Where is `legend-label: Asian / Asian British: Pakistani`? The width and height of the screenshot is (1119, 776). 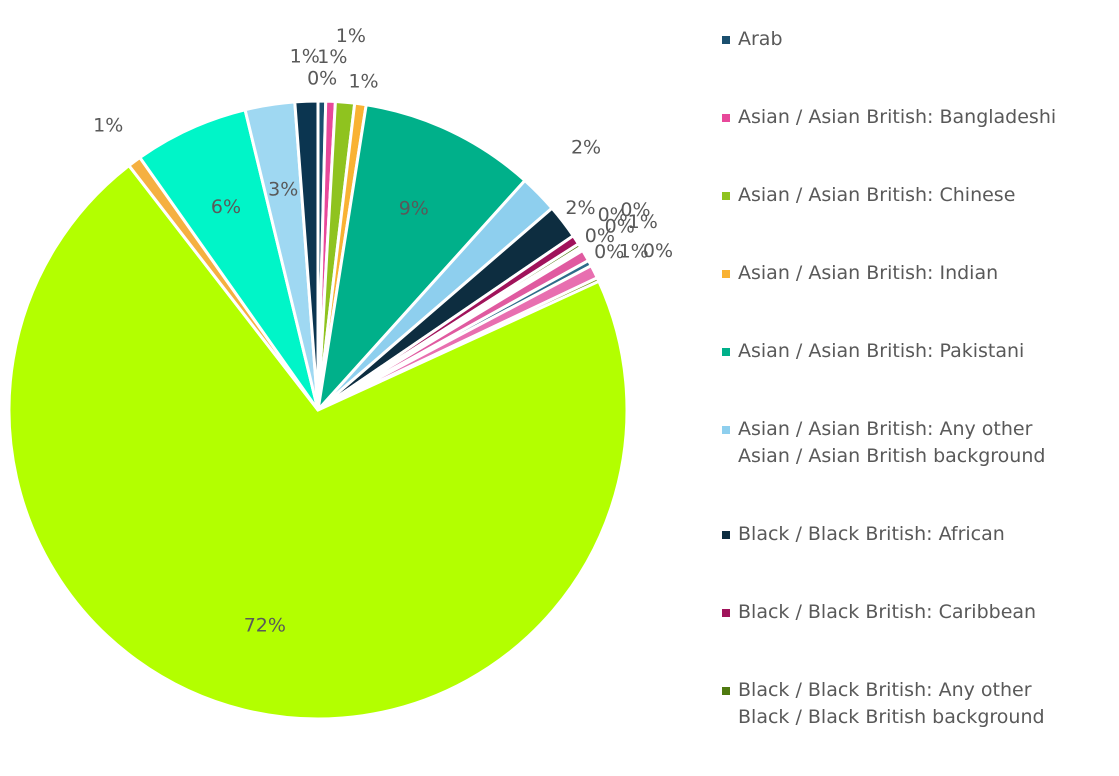 legend-label: Asian / Asian British: Pakistani is located at coordinates (881, 351).